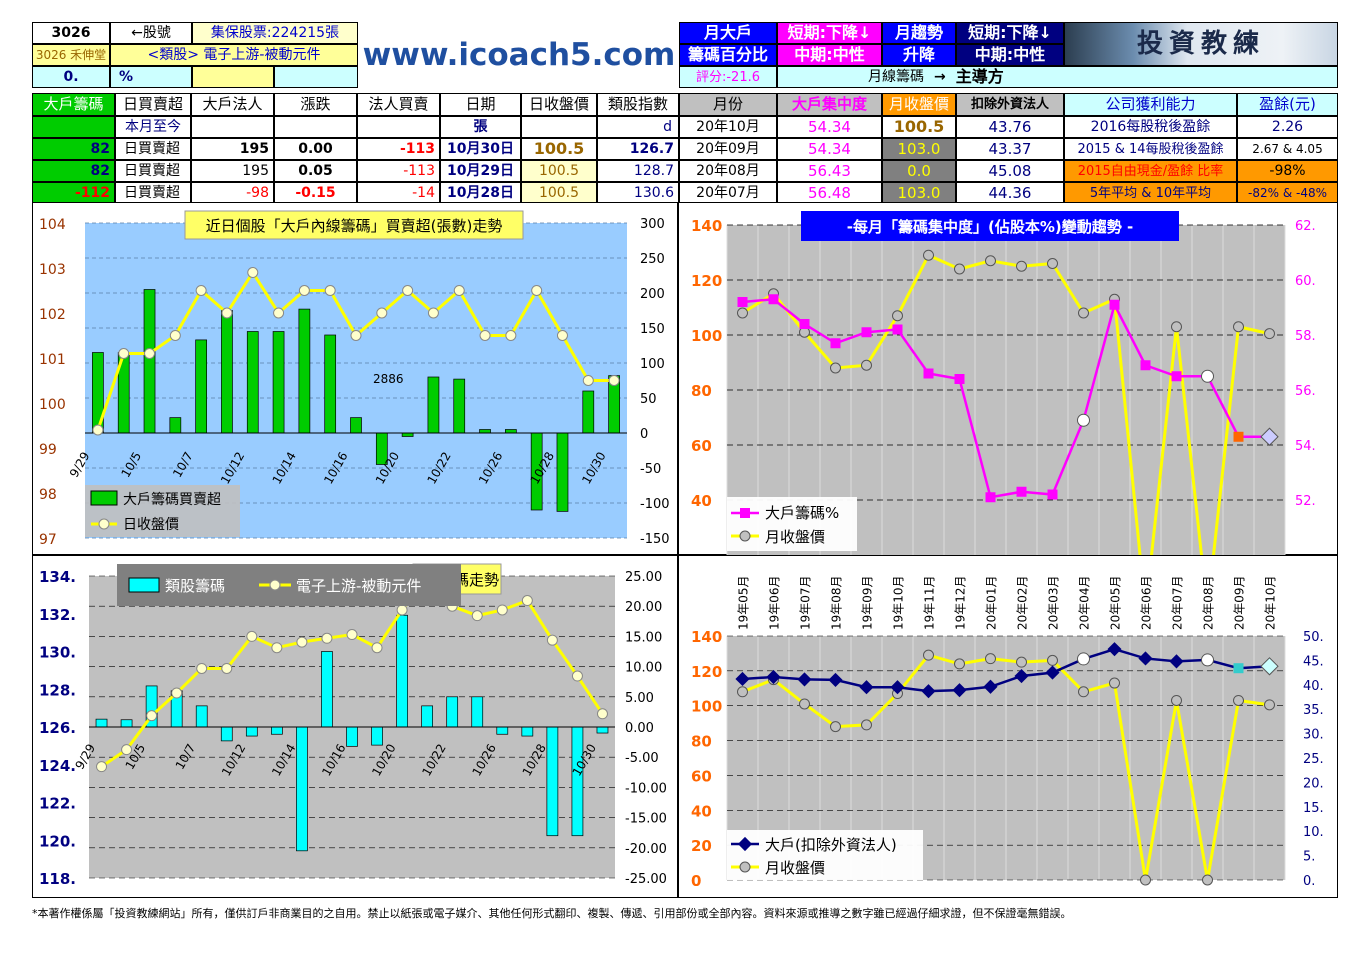 The image size is (1366, 967). What do you see at coordinates (315, 171) in the screenshot?
I see `left-table-cell: 0.05` at bounding box center [315, 171].